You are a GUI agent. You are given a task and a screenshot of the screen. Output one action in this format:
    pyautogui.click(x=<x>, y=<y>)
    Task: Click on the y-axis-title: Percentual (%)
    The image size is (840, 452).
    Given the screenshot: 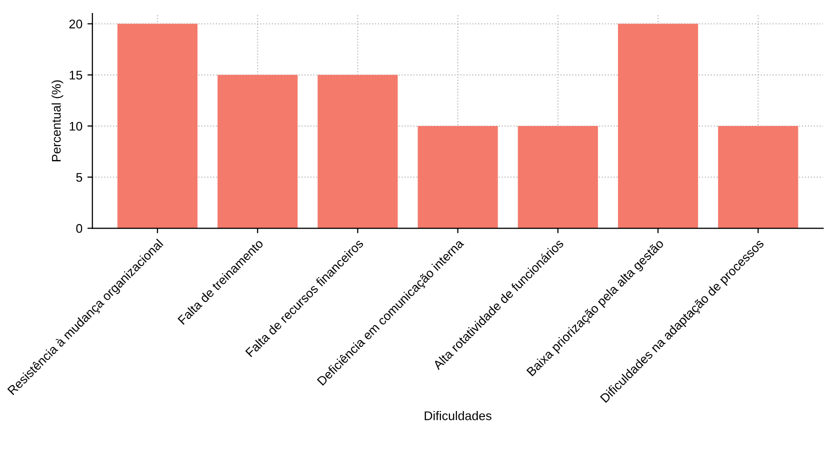 What is the action you would take?
    pyautogui.click(x=58, y=121)
    